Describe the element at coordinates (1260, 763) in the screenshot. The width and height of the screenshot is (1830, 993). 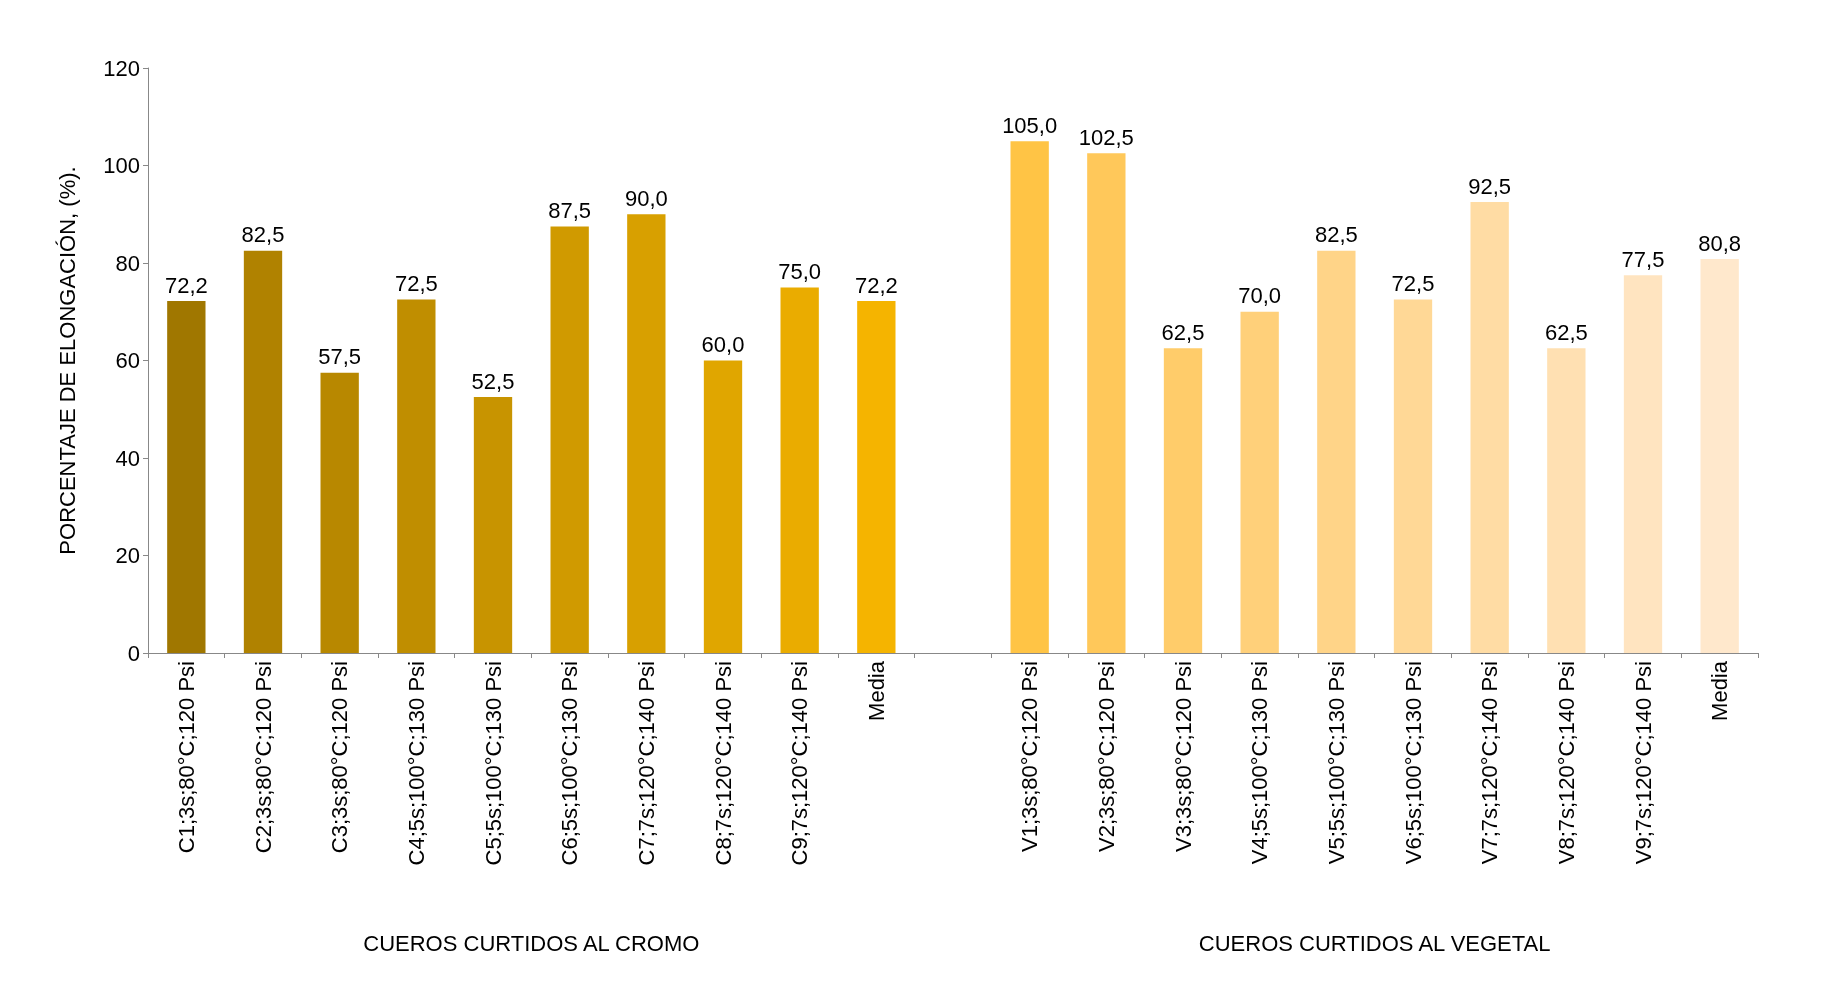
I see `x-tick-label: V4;5s;100°C;130 Psi` at that location.